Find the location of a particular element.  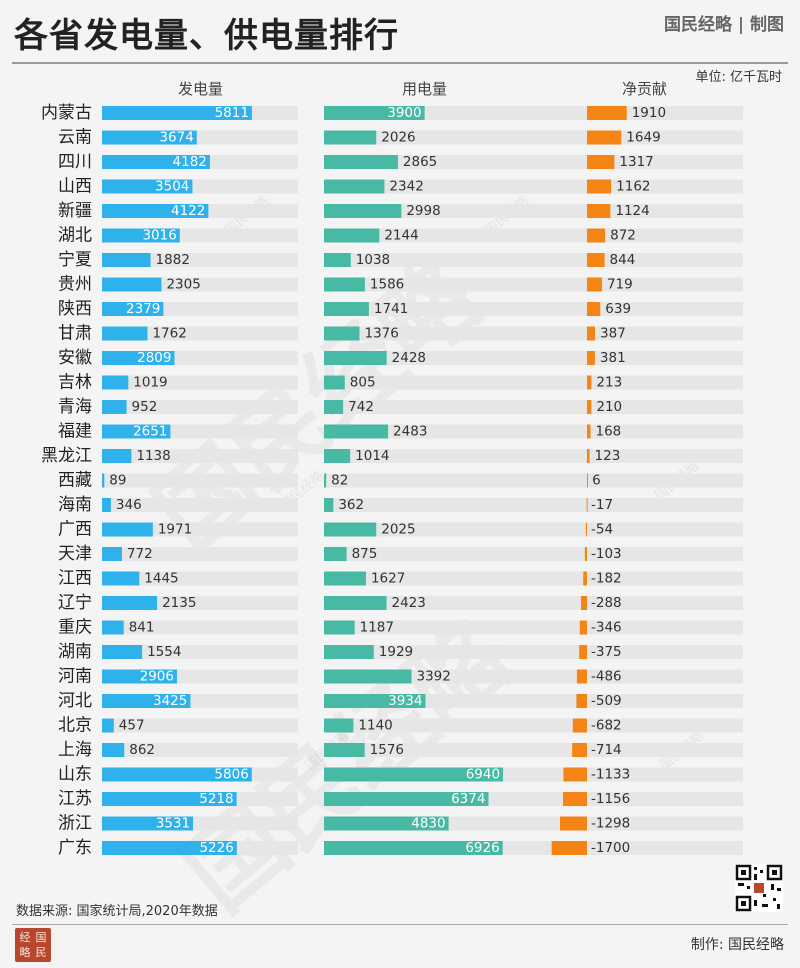

value-label-net: 719 is located at coordinates (620, 285).